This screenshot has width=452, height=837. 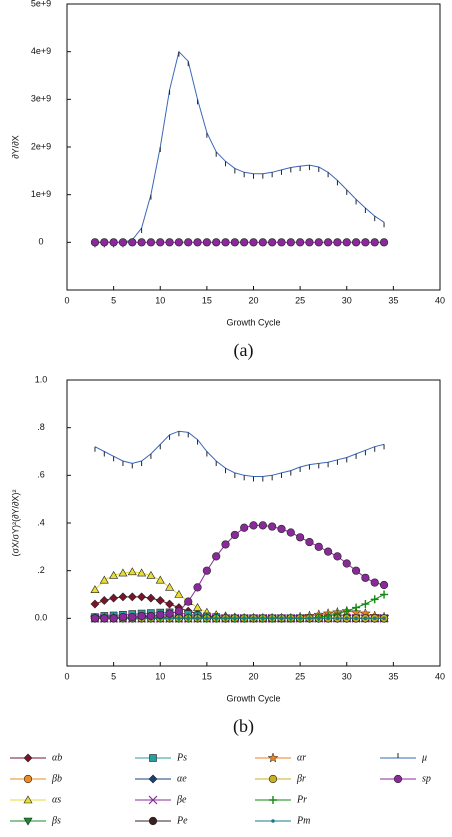 What do you see at coordinates (303, 820) in the screenshot?
I see `legend-label: Pm` at bounding box center [303, 820].